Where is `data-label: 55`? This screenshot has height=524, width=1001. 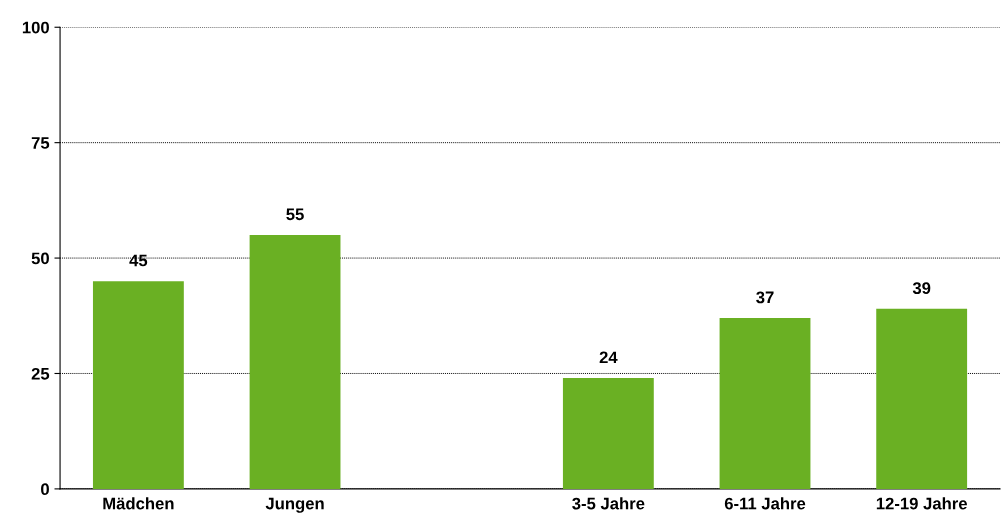 data-label: 55 is located at coordinates (295, 214).